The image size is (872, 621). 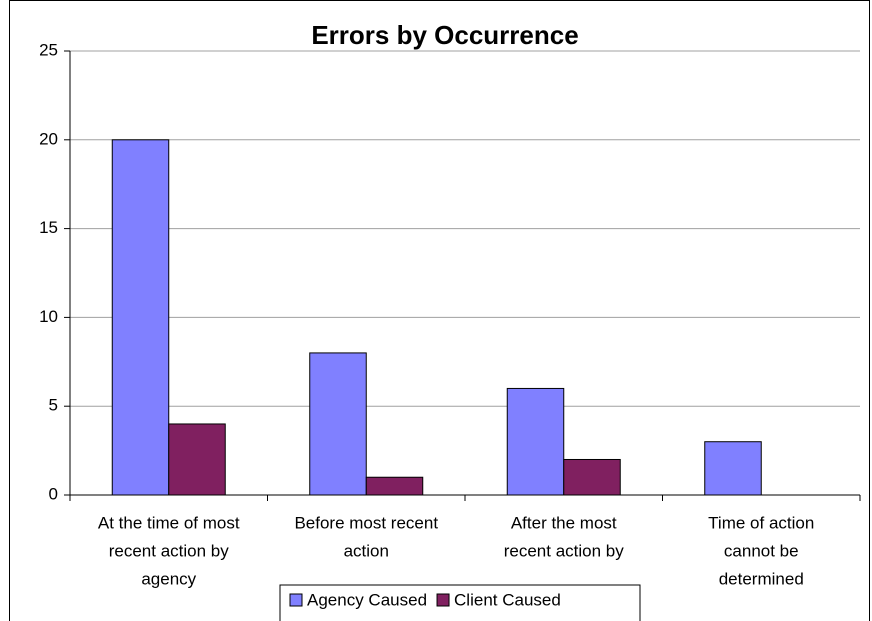 What do you see at coordinates (48, 316) in the screenshot?
I see `y-tick-label: 10` at bounding box center [48, 316].